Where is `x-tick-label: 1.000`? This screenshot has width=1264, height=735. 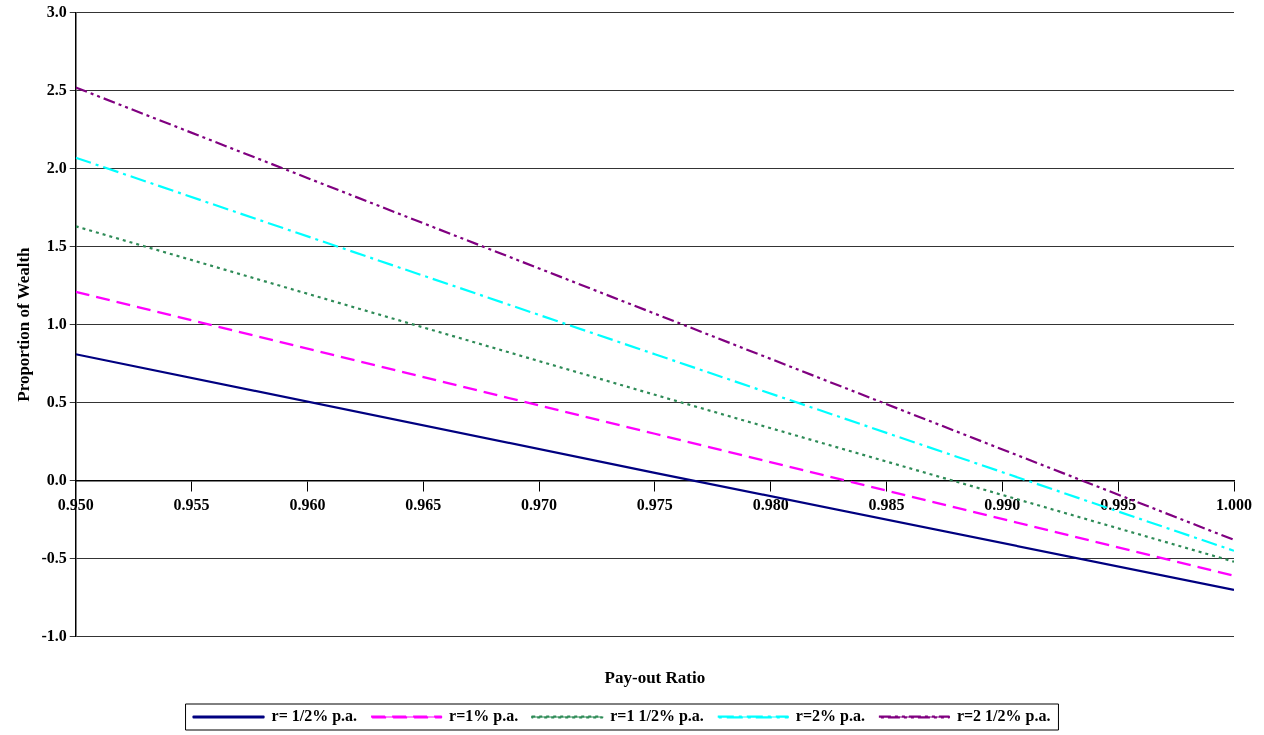
x-tick-label: 1.000 is located at coordinates (1234, 505).